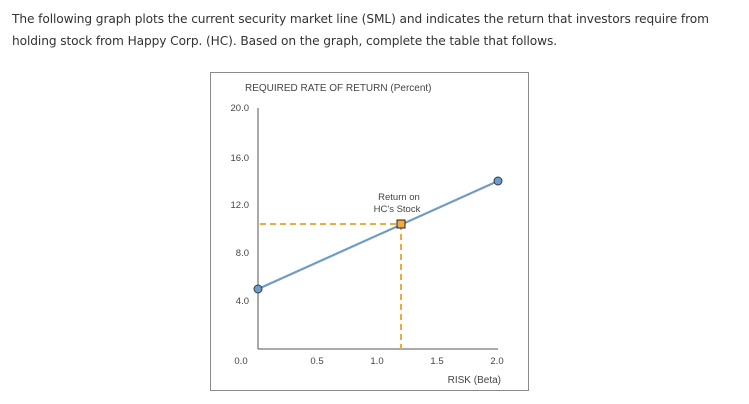  I want to click on sml-line, so click(378, 235).